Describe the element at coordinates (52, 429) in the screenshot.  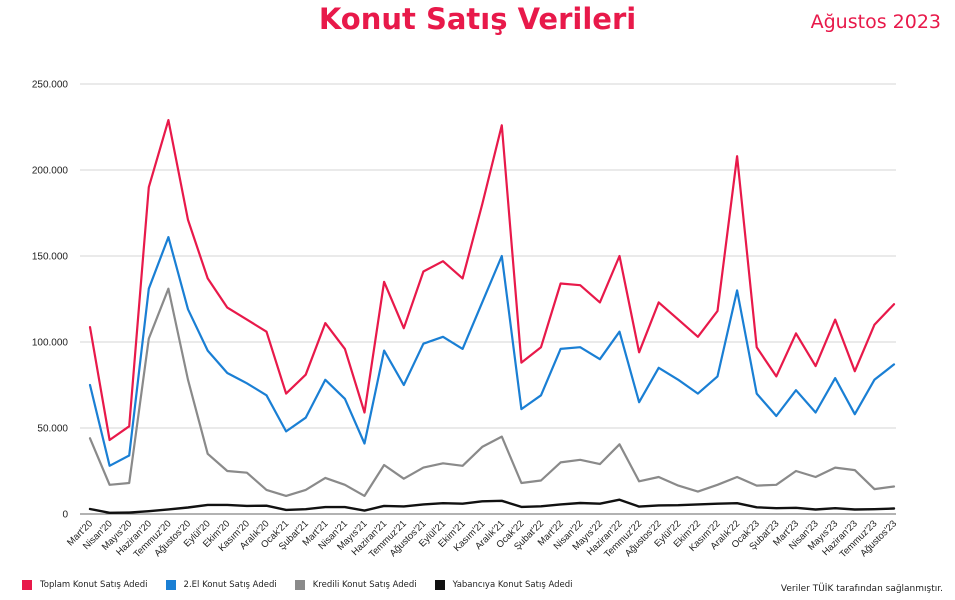
I see `y-tick-label: 50.000` at that location.